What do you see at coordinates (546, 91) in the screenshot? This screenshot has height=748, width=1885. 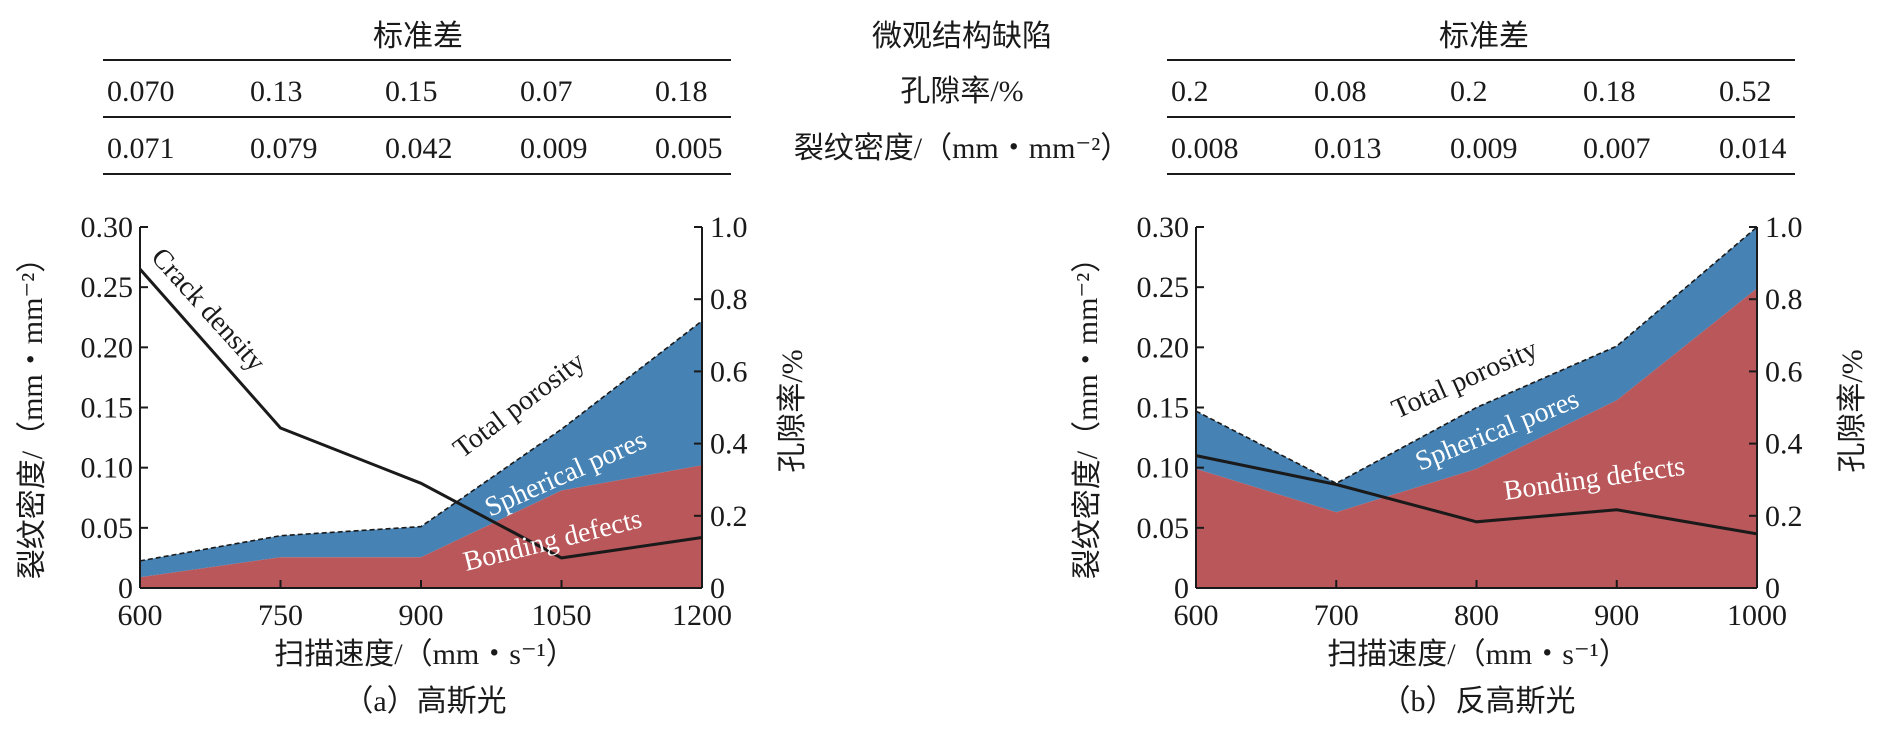 I see `left-cell: 0.07` at bounding box center [546, 91].